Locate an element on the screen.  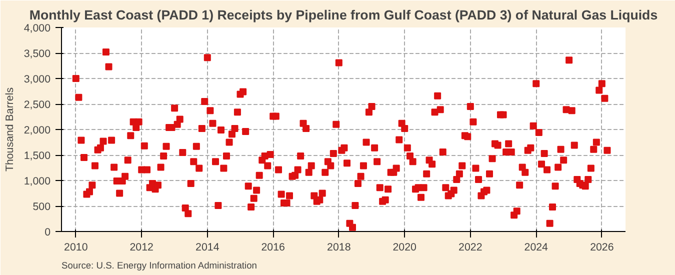
x-tick-label: 2018 is located at coordinates (339, 248).